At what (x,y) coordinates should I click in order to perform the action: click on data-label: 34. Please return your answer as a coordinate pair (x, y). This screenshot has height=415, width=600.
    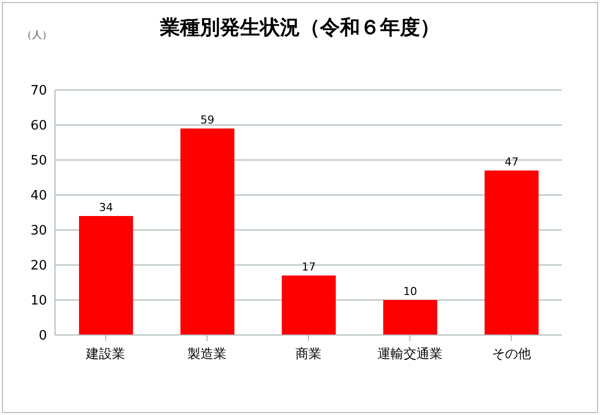
    Looking at the image, I should click on (106, 207).